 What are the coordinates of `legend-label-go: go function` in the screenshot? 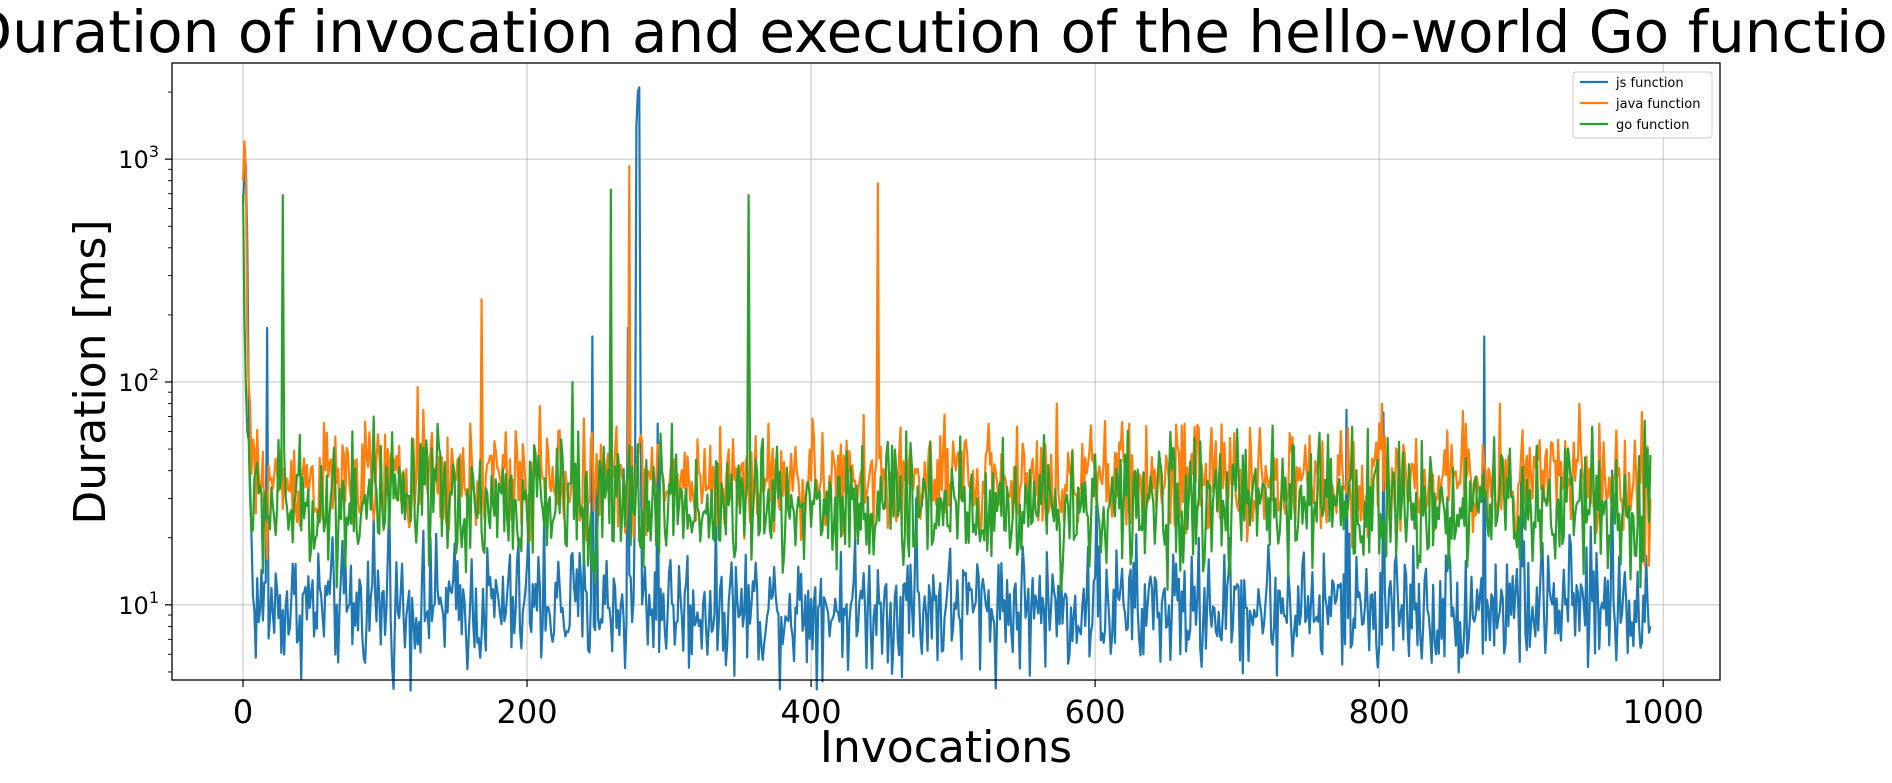 It's located at (1652, 125).